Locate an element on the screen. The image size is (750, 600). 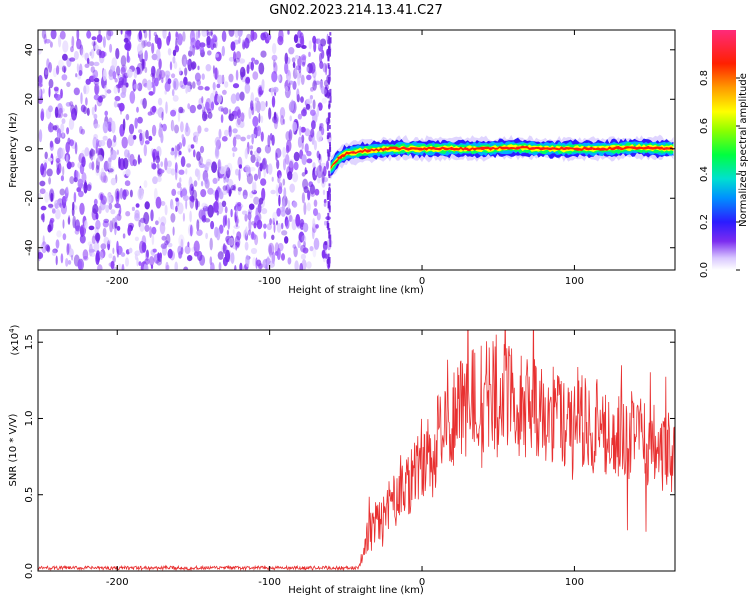
top-x-tick-label: 0 is located at coordinates (422, 281).